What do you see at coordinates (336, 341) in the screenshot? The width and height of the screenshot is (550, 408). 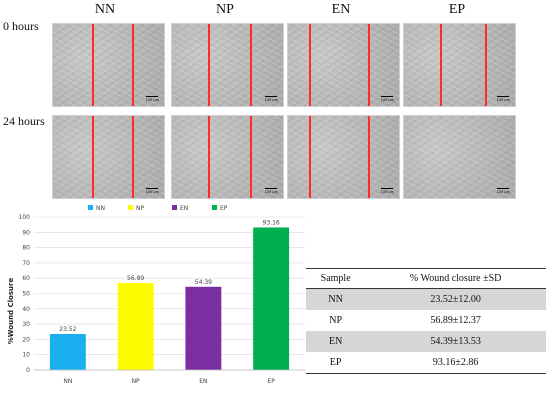 I see `table-cell-sample: EN` at bounding box center [336, 341].